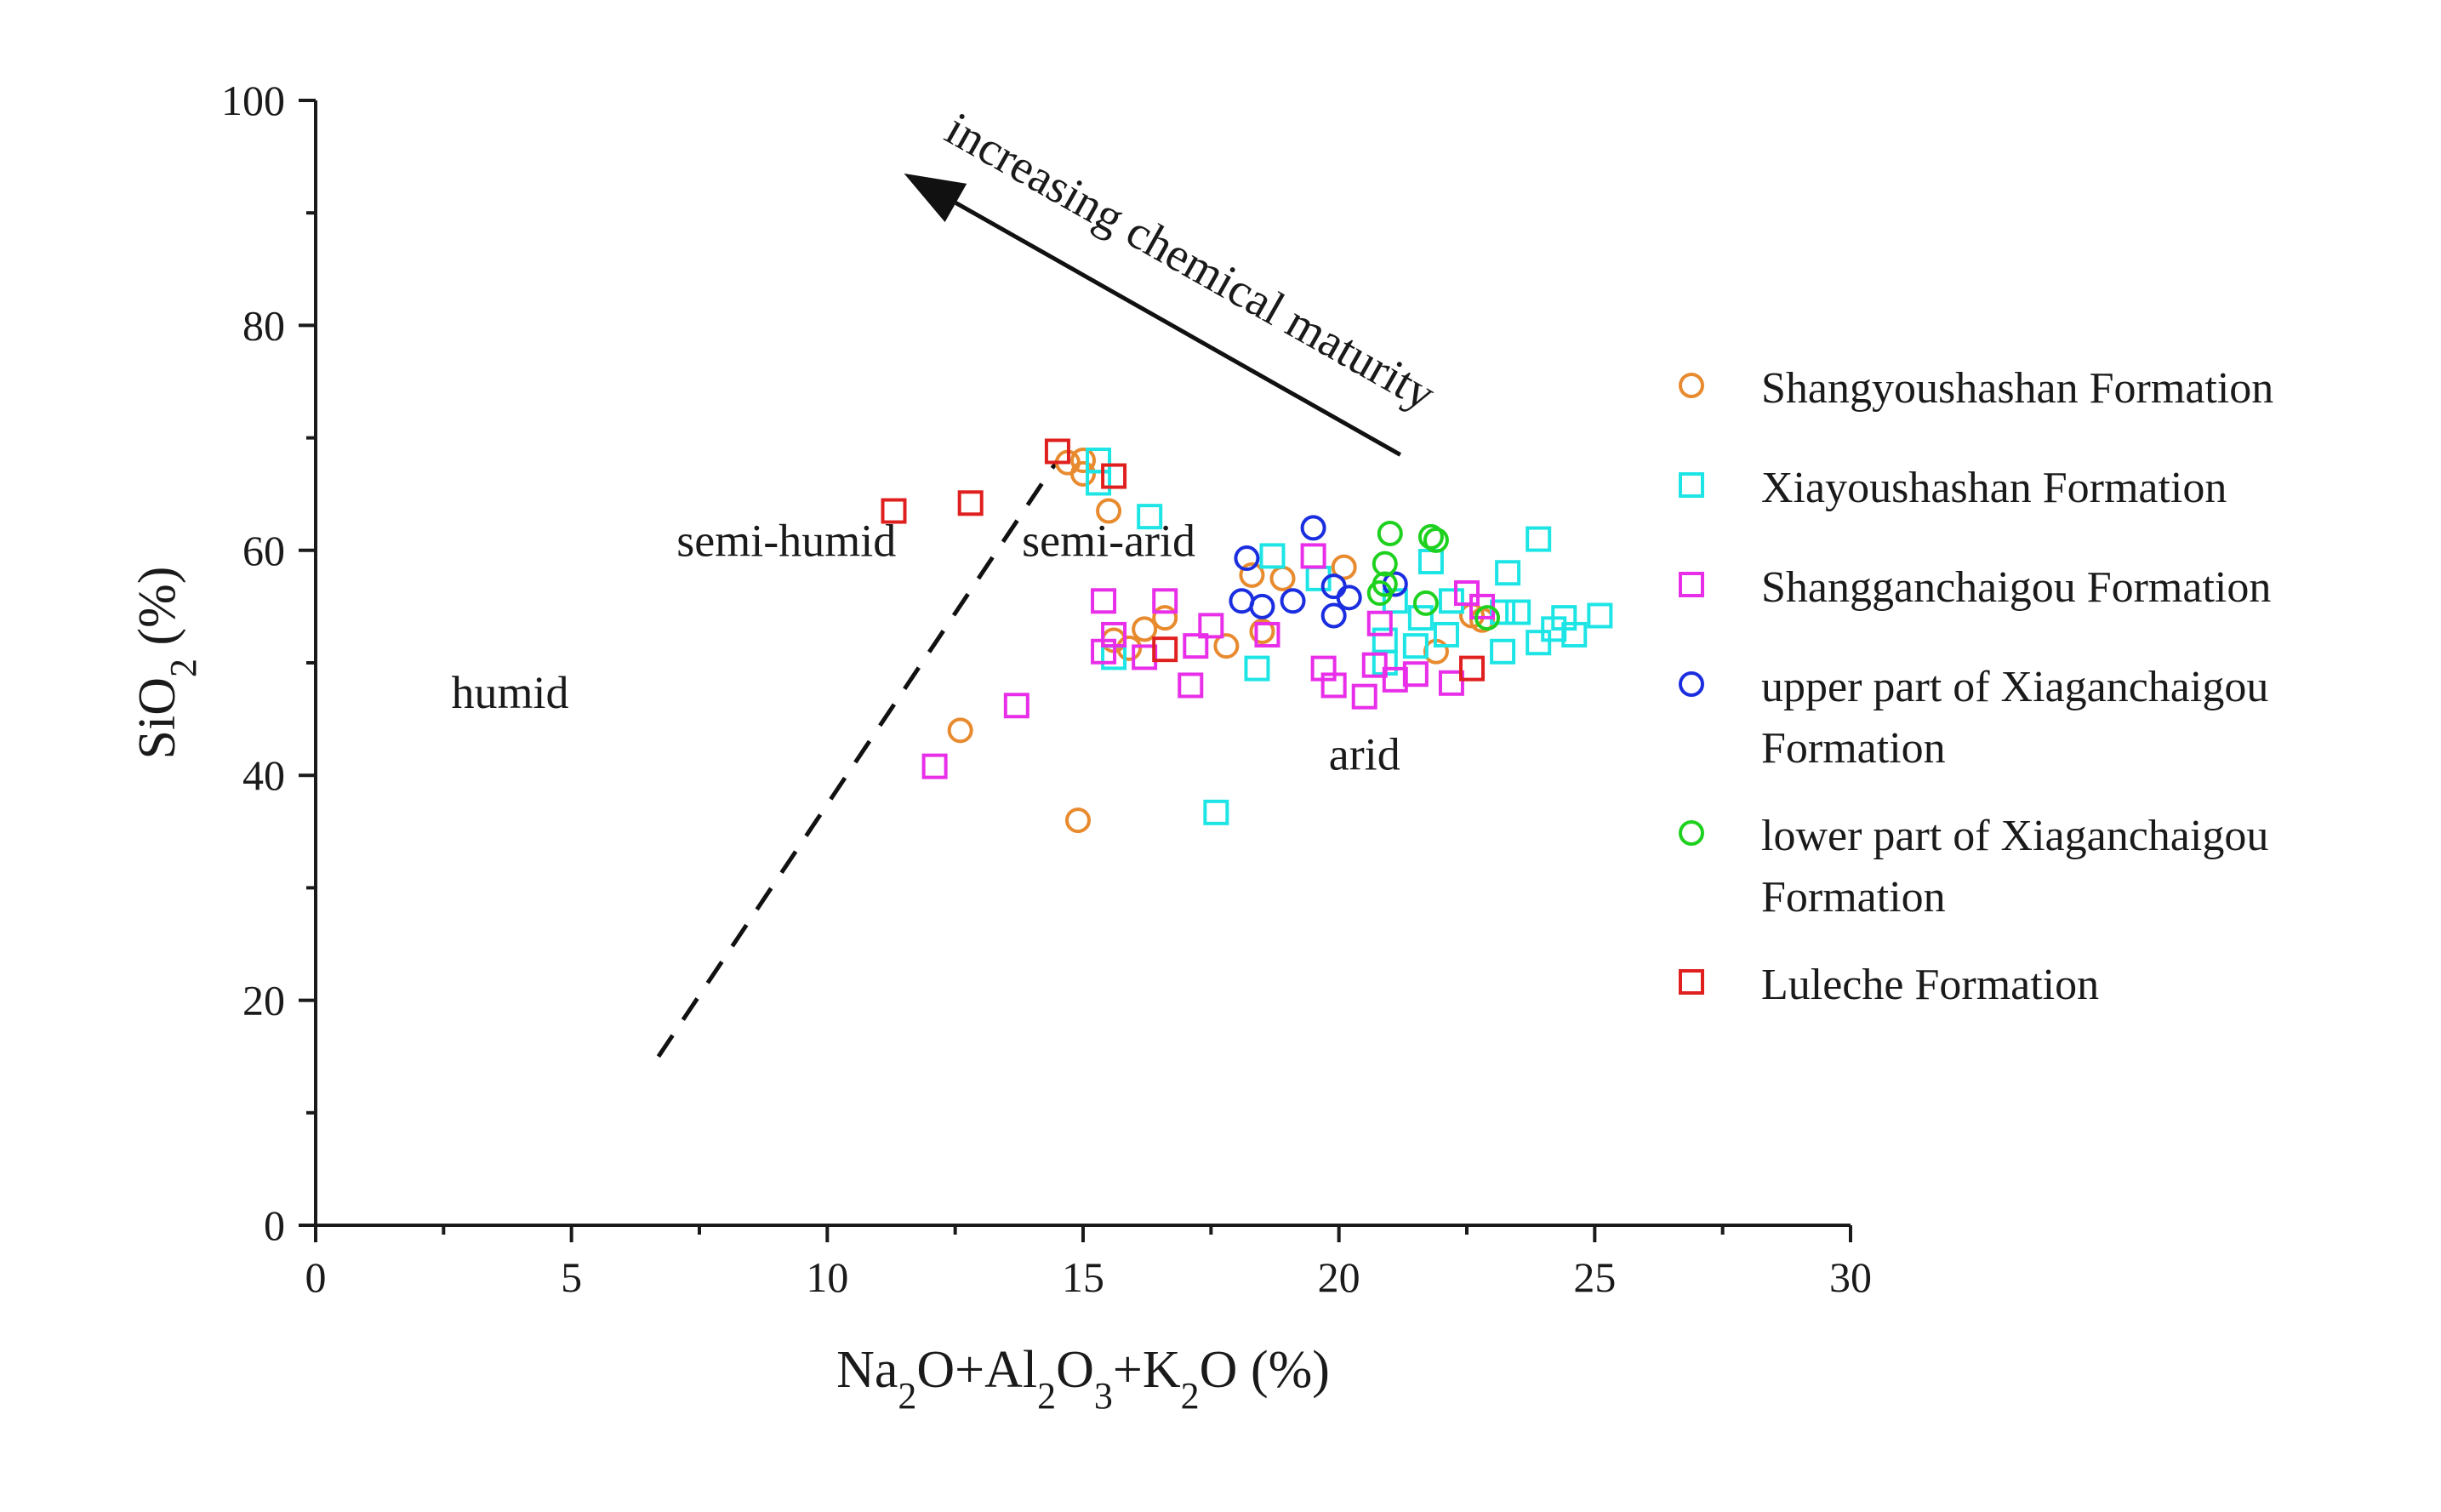  What do you see at coordinates (316, 1277) in the screenshot?
I see `x-tick-label: 0` at bounding box center [316, 1277].